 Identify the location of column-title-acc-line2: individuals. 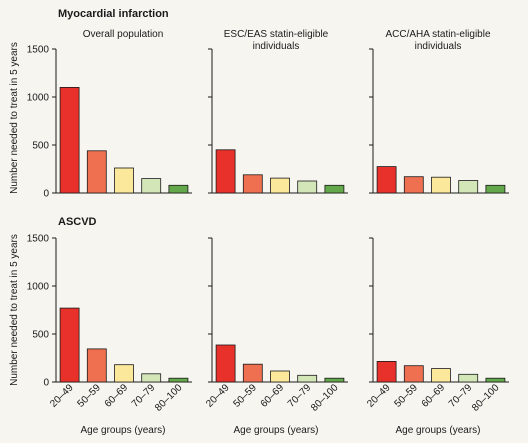
(438, 46).